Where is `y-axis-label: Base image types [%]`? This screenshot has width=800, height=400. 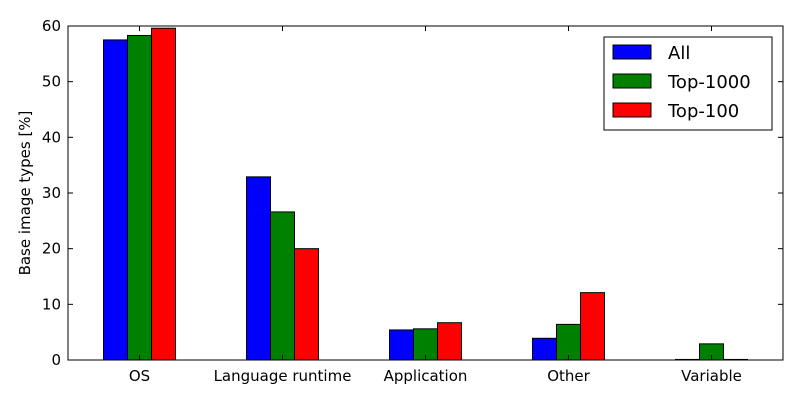
y-axis-label: Base image types [%] is located at coordinates (25, 193).